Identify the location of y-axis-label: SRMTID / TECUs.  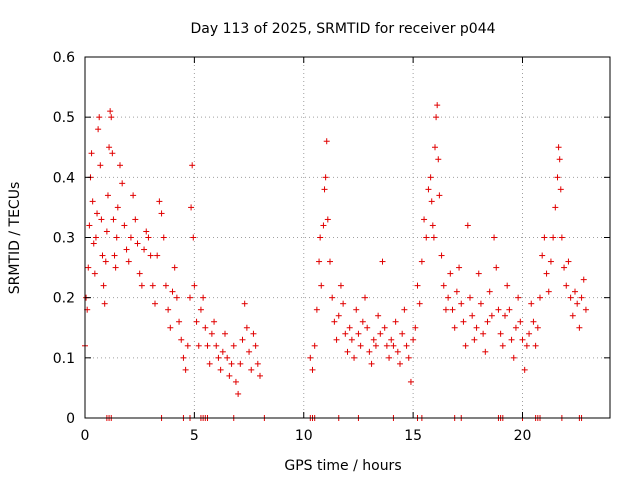
(15, 238).